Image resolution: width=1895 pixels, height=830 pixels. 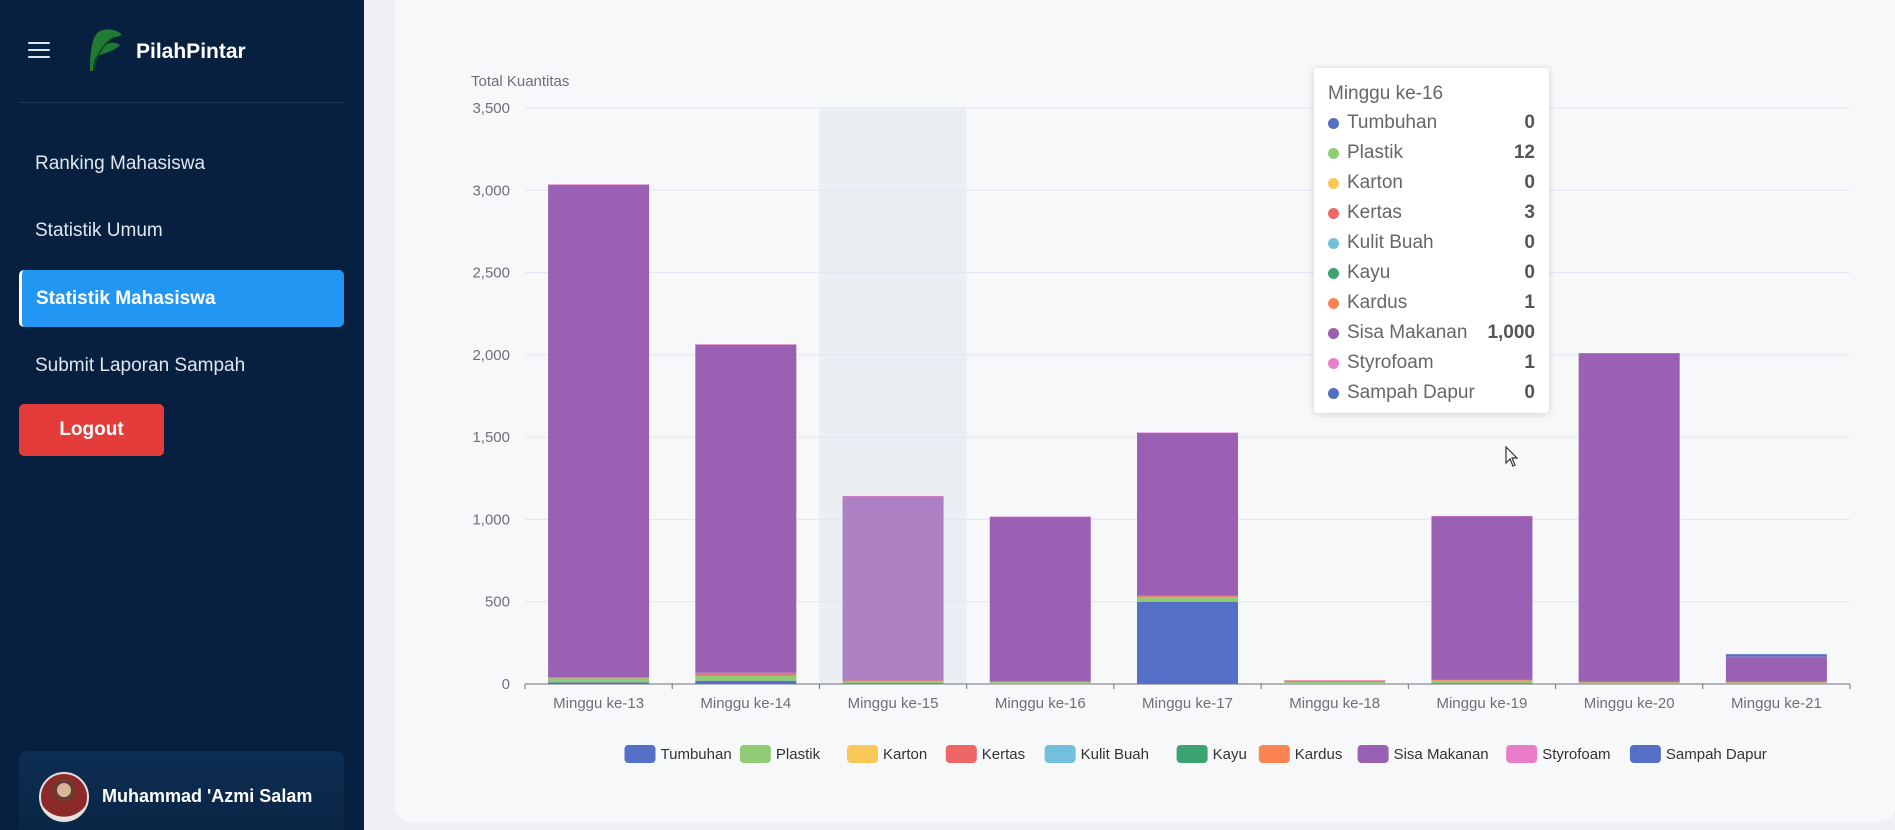 I want to click on y-tick-label: 3,500, so click(x=491, y=108).